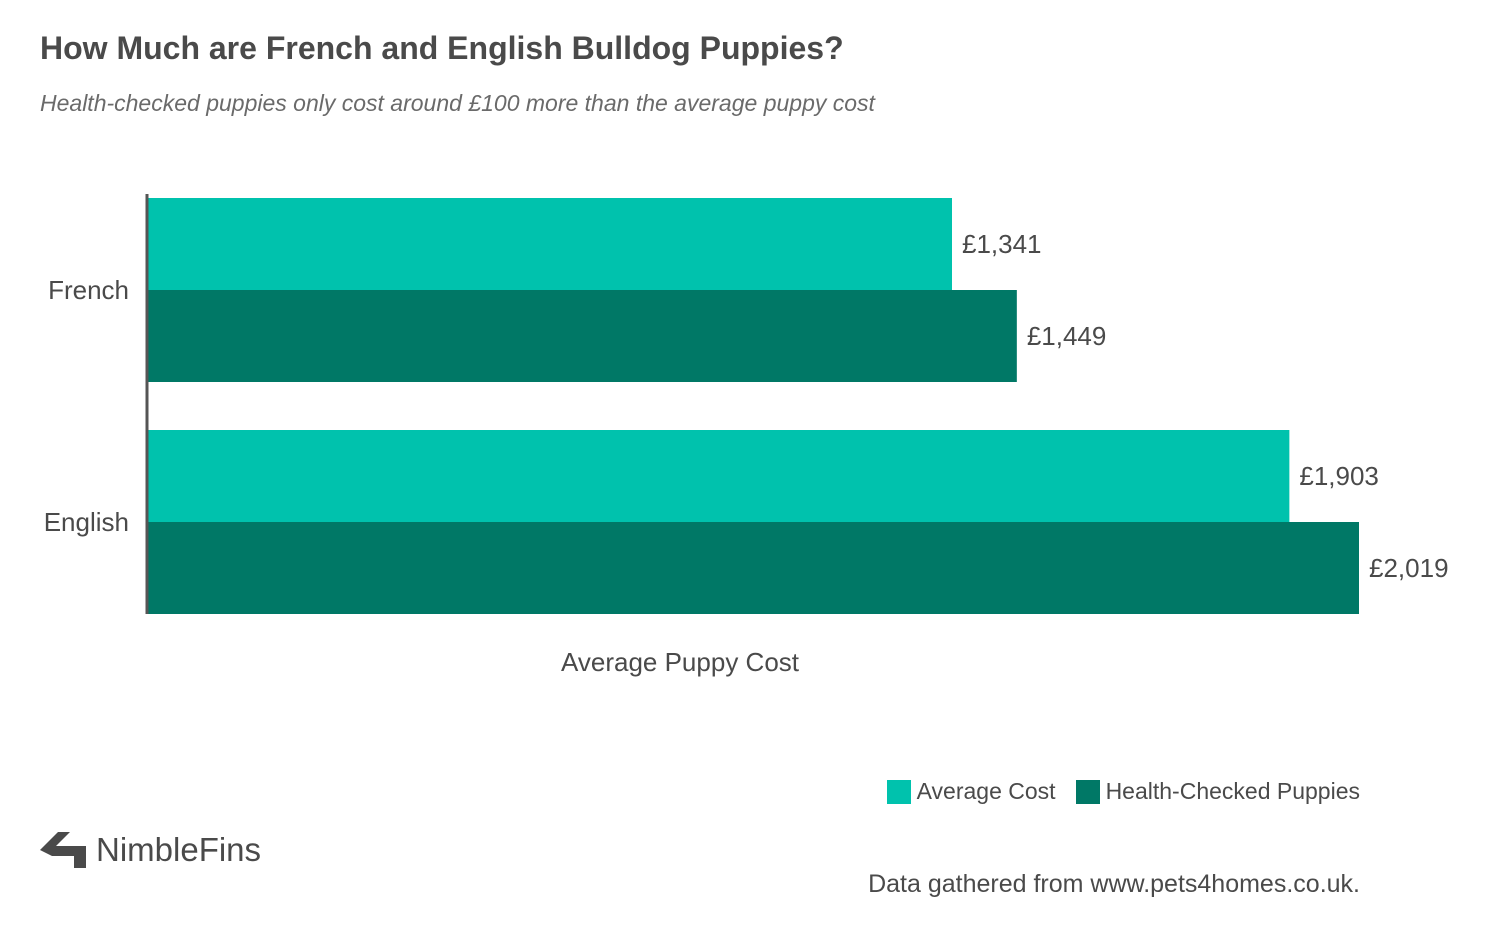 This screenshot has height=940, width=1488. Describe the element at coordinates (1114, 884) in the screenshot. I see `data-source-note: Data gathered from www.pets4homes.co.uk.` at that location.